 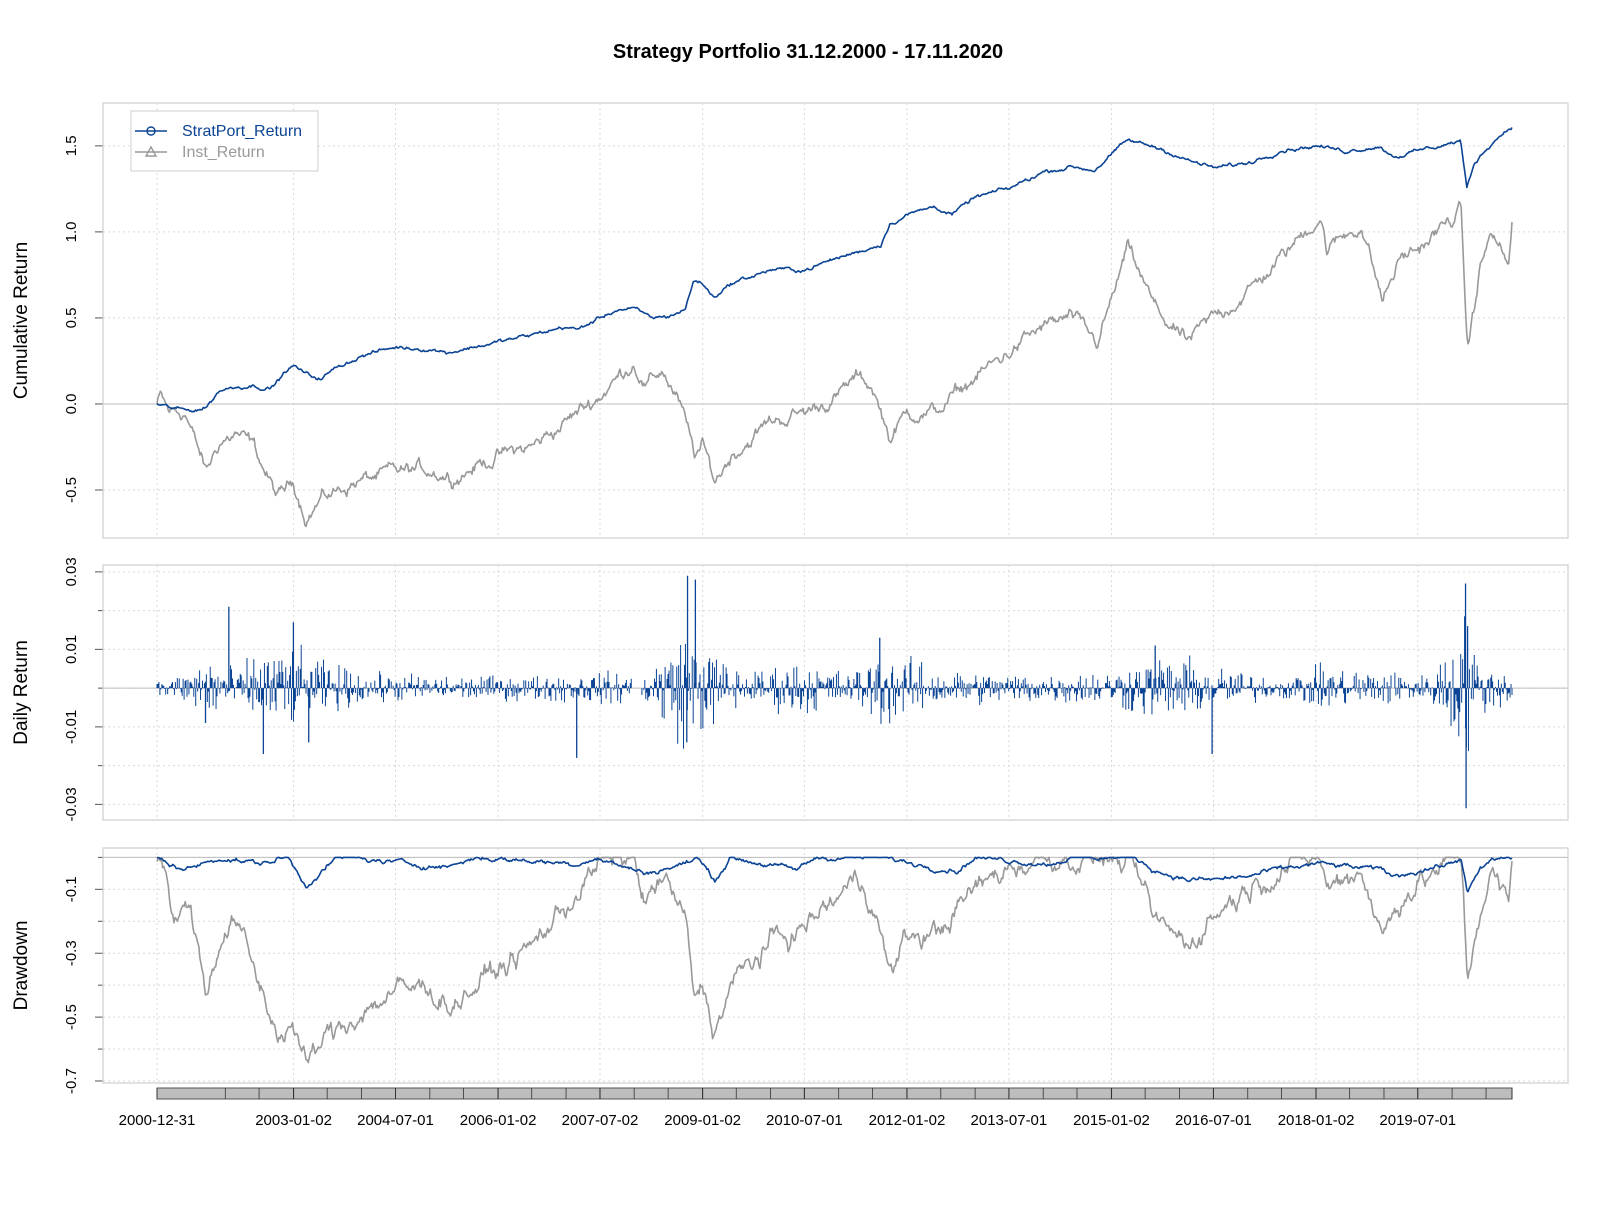 What do you see at coordinates (21, 966) in the screenshot?
I see `y-axis-label: Drawdown` at bounding box center [21, 966].